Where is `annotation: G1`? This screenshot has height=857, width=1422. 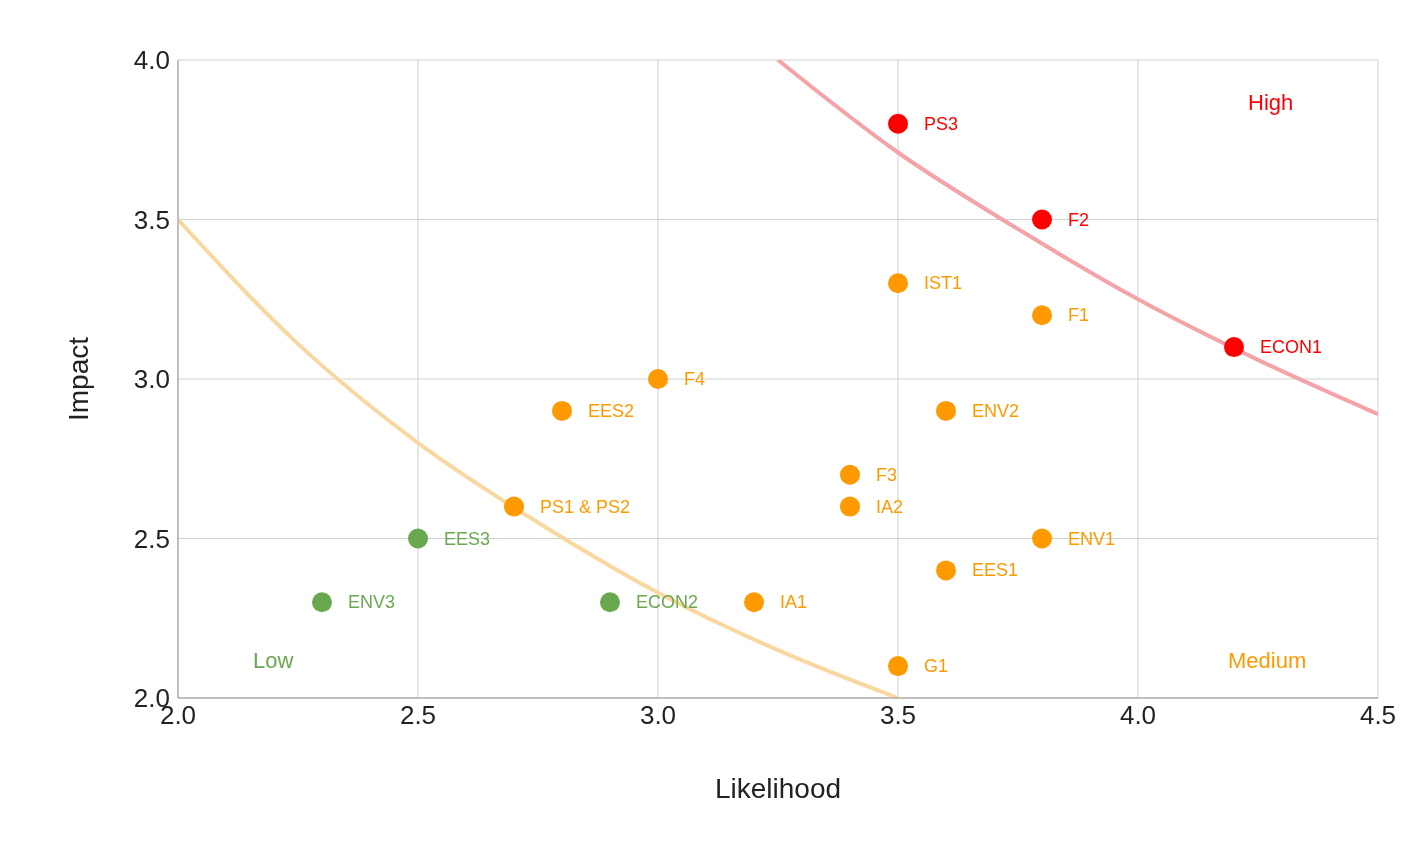 annotation: G1 is located at coordinates (936, 666).